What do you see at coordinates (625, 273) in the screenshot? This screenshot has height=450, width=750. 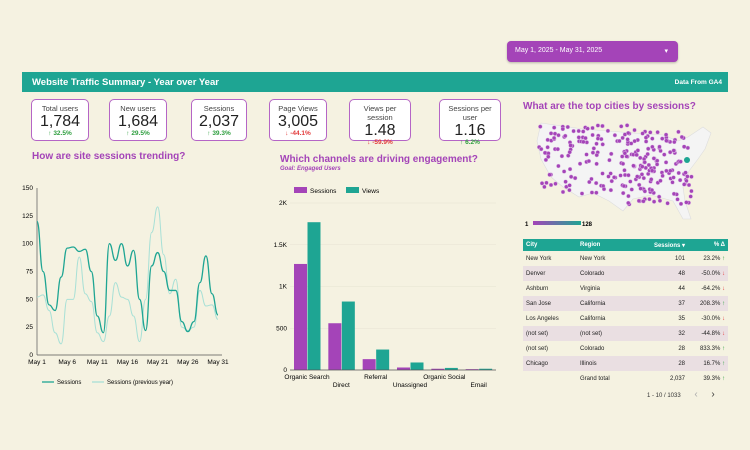 I see `table-row: Denver Colorado 48 -50.0% ↓` at bounding box center [625, 273].